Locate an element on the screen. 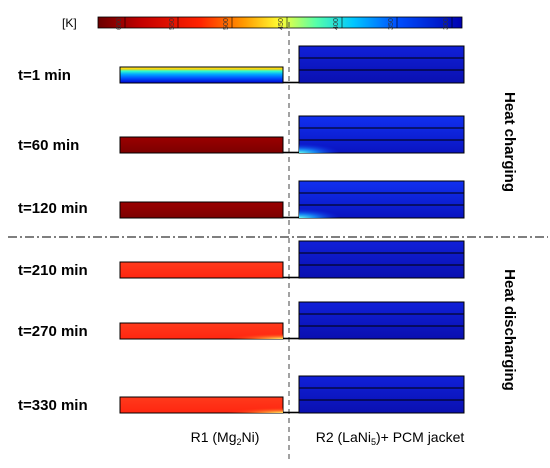 This screenshot has width=550, height=468. r1-label-tail: Ni) is located at coordinates (251, 437).